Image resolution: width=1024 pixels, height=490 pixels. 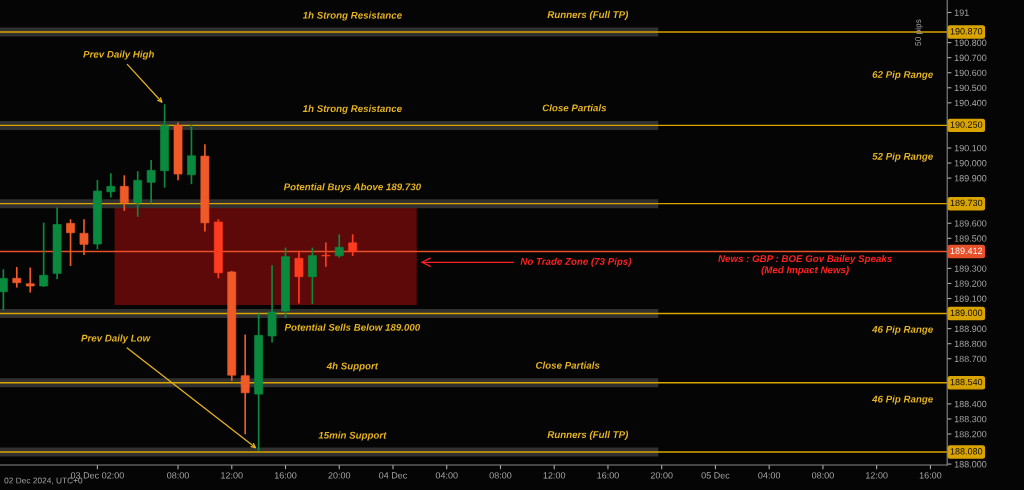 I want to click on y-tick-label: 188.900, so click(x=970, y=328).